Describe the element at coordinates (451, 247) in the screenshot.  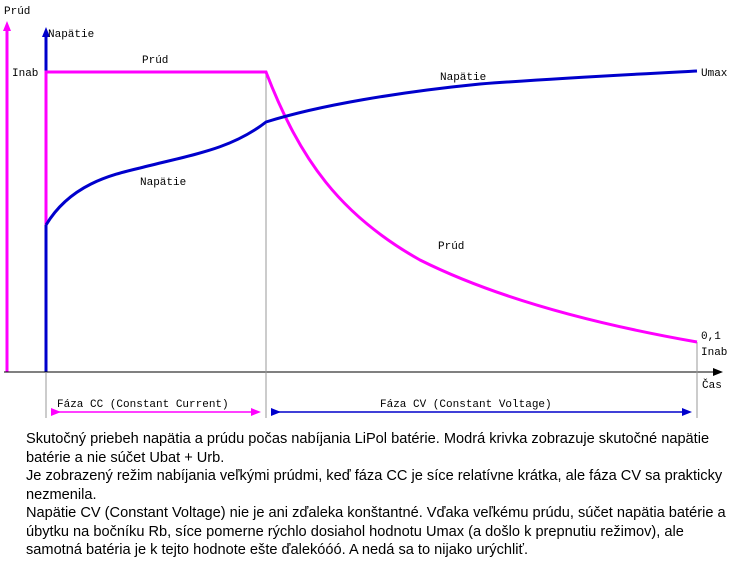
I see `current-cv-label: Prúd` at that location.